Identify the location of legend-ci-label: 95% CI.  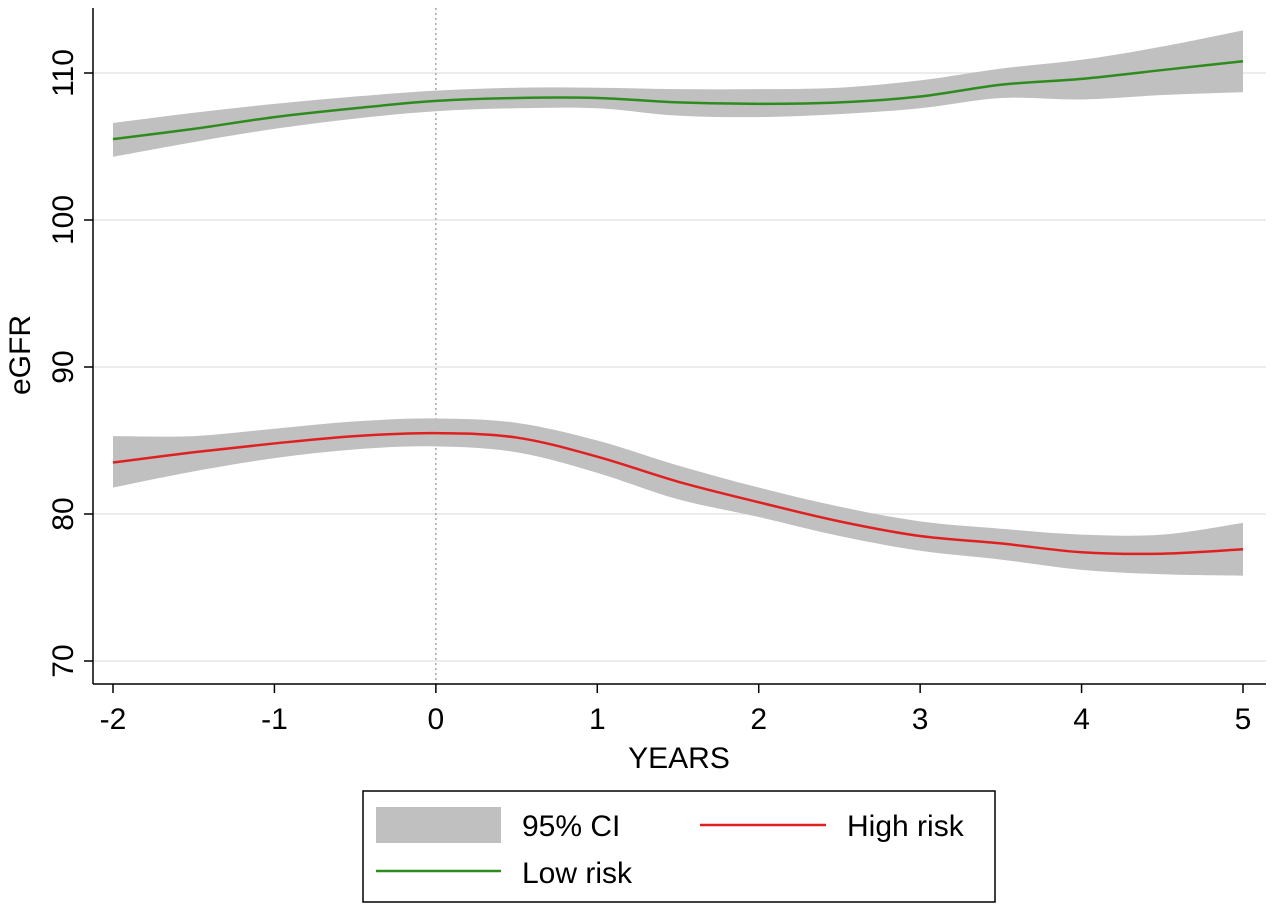
(571, 826).